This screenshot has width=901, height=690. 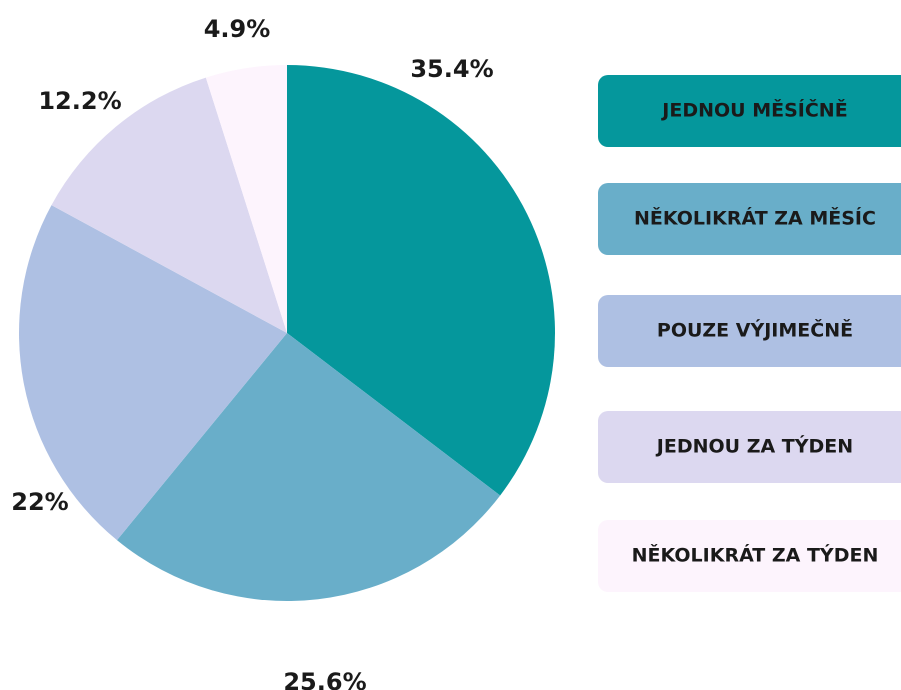 I want to click on legend-label: JEDNOU ZA TÝDEN, so click(x=754, y=446).